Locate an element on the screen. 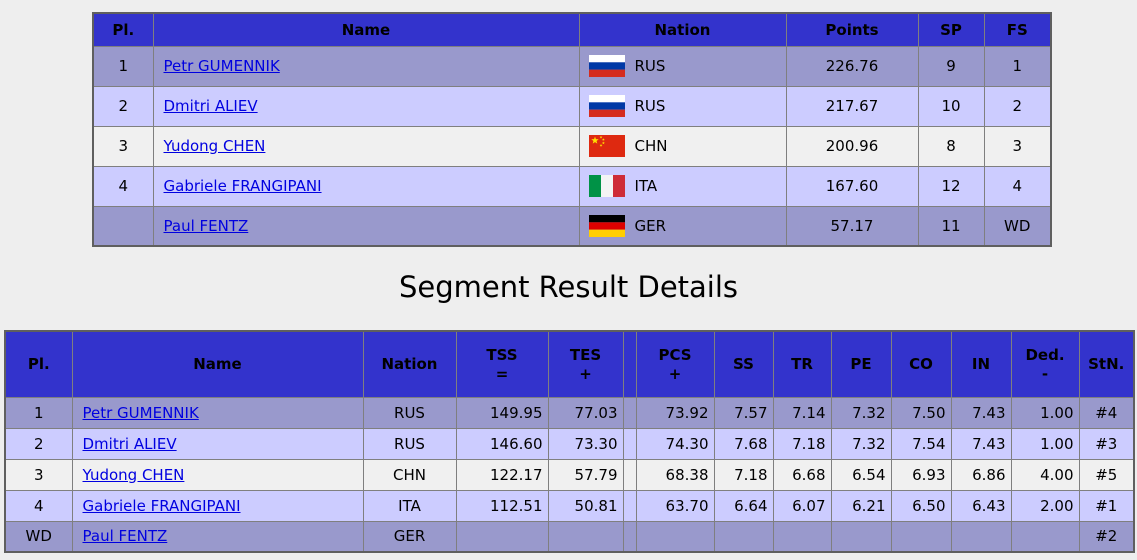 The width and height of the screenshot is (1137, 560). pl-cell: 3 is located at coordinates (38, 474).